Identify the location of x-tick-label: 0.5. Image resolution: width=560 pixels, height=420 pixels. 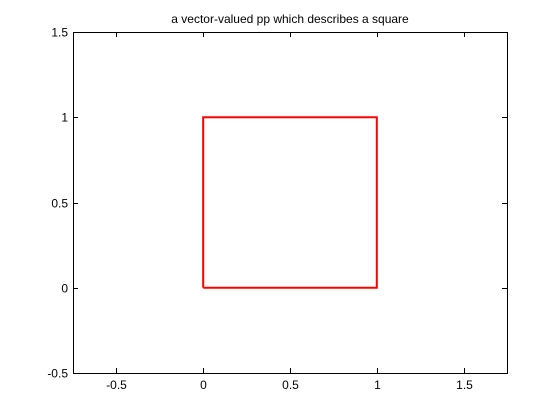
(290, 385).